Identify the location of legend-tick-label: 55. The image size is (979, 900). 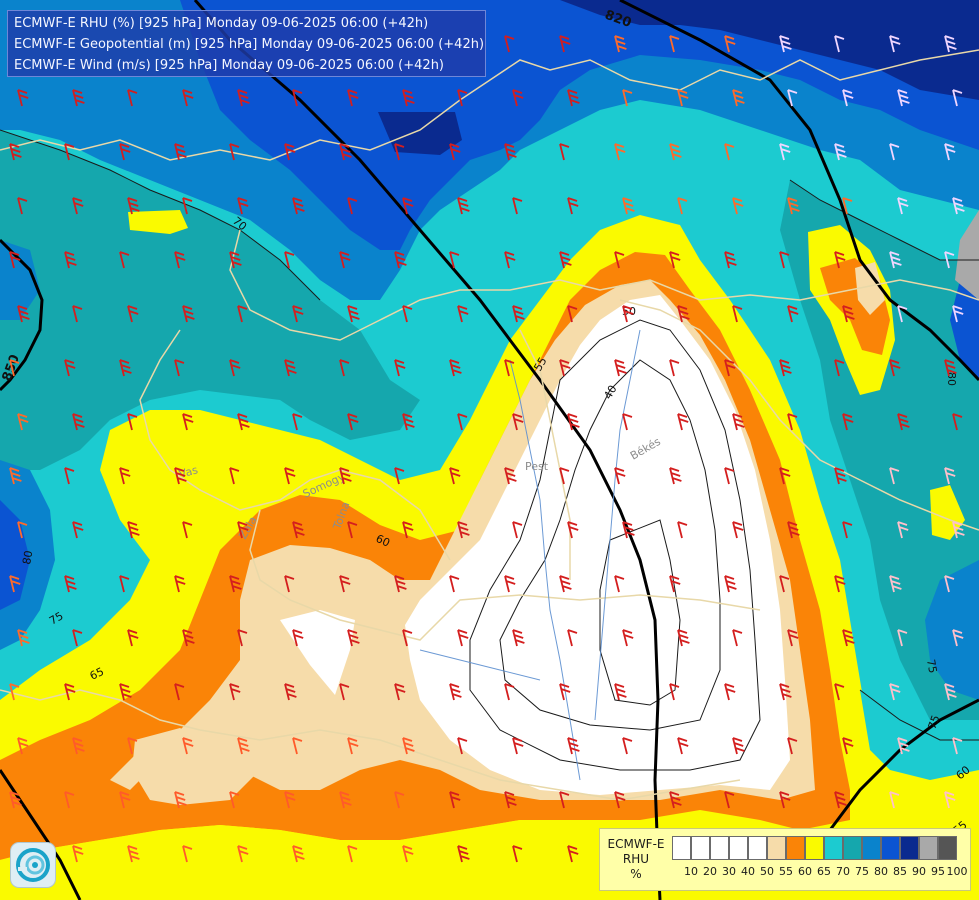
(786, 871).